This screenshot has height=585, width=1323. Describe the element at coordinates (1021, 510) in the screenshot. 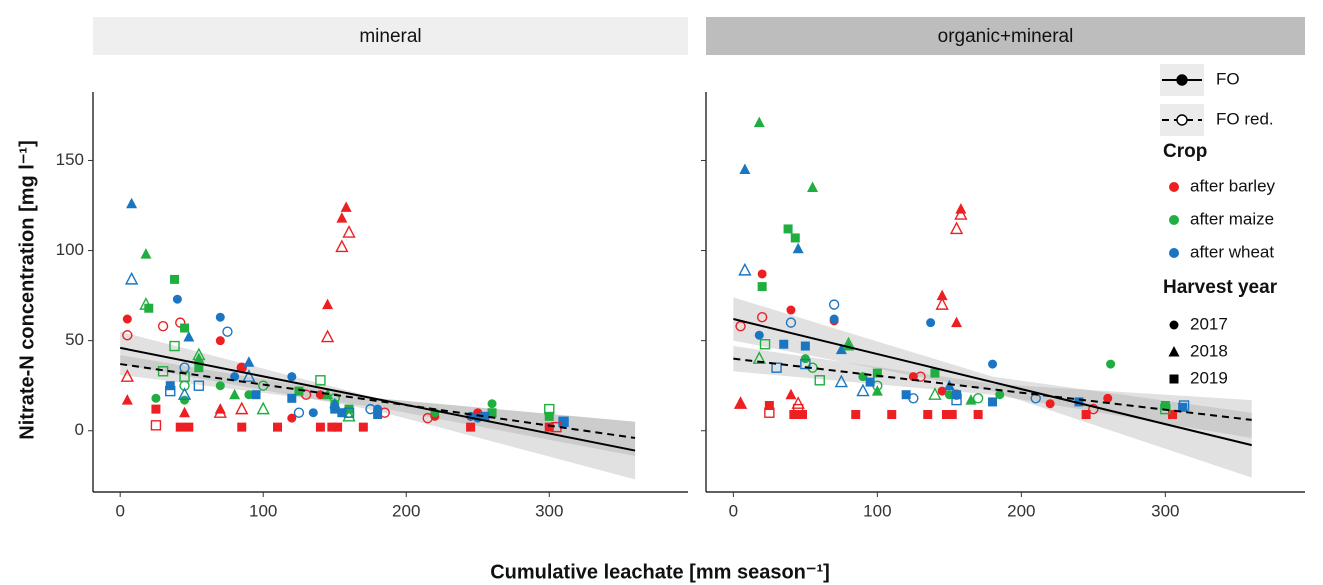

I see `x-tick-label: 200` at that location.